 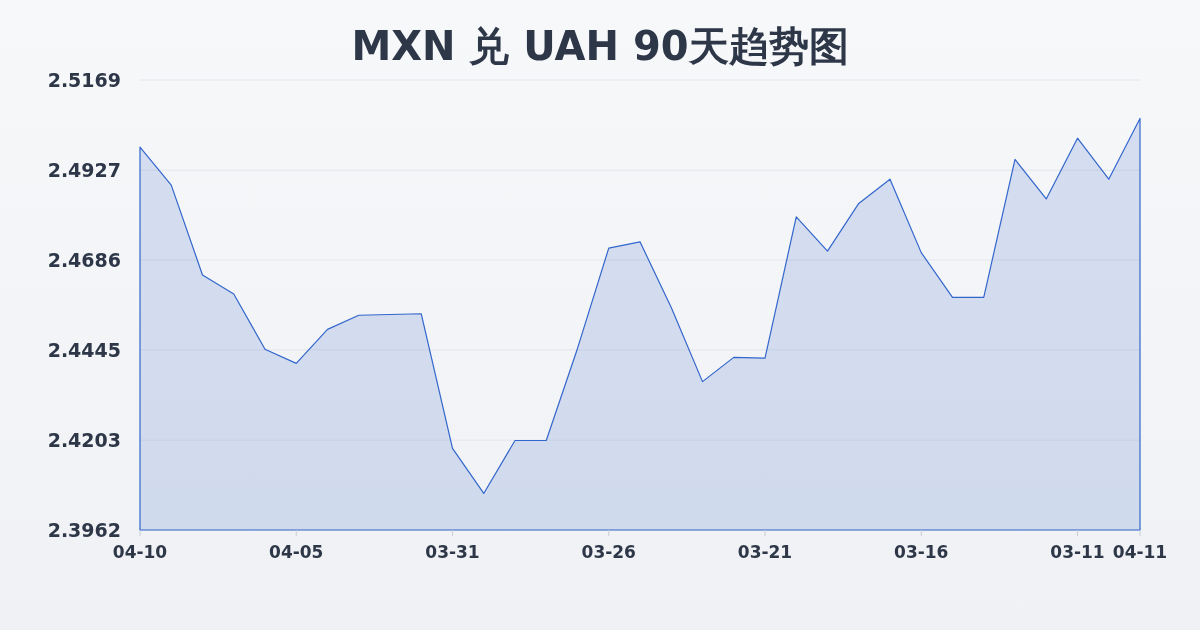 I want to click on y-tick-label: 2.4445, so click(x=84, y=349).